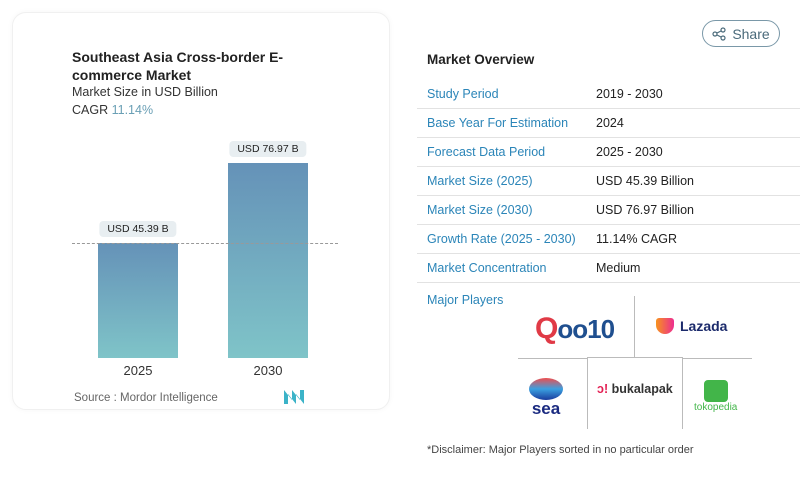 Image resolution: width=800 pixels, height=482 pixels. Describe the element at coordinates (294, 397) in the screenshot. I see `mordor-logo-icon` at that location.